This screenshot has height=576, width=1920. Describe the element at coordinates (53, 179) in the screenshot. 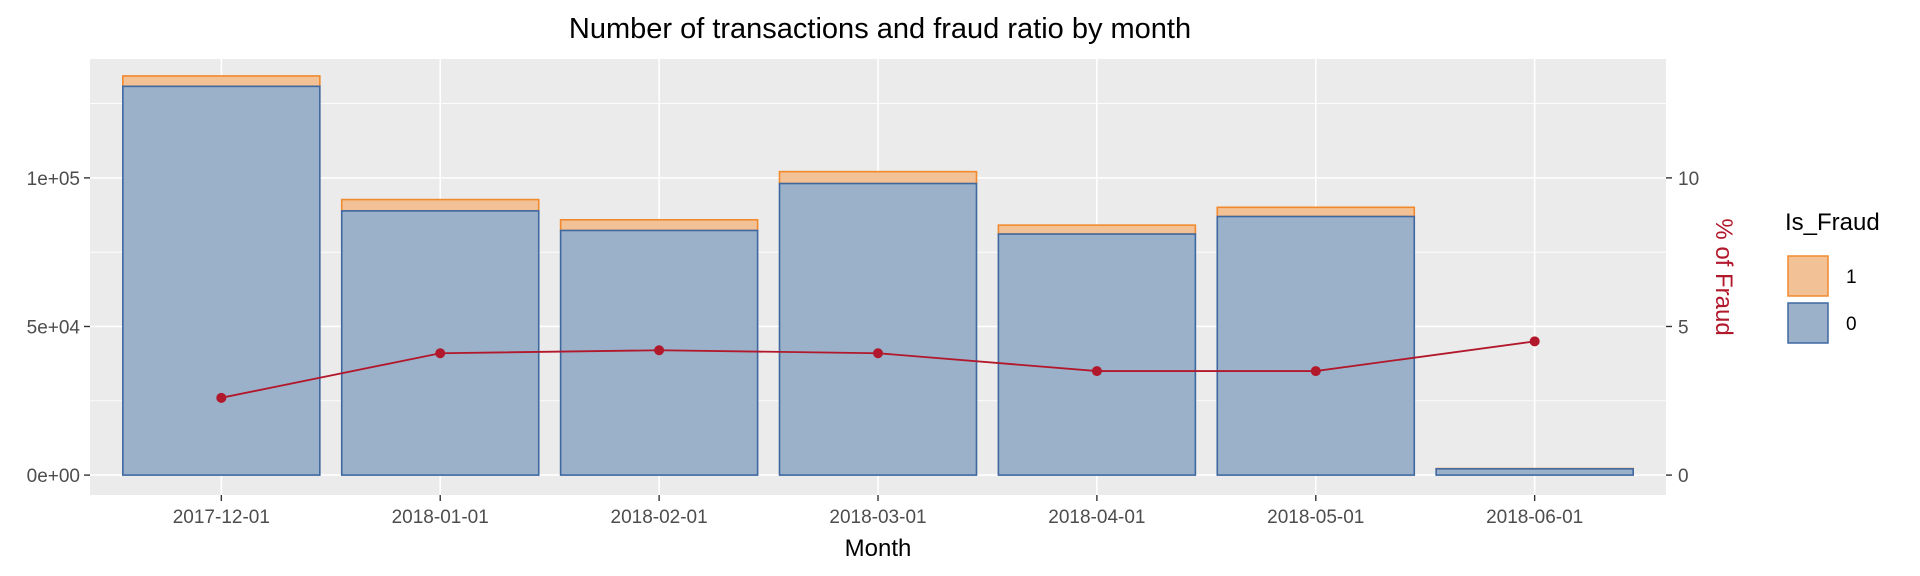

I see `y-tick-label: 1e+05` at that location.